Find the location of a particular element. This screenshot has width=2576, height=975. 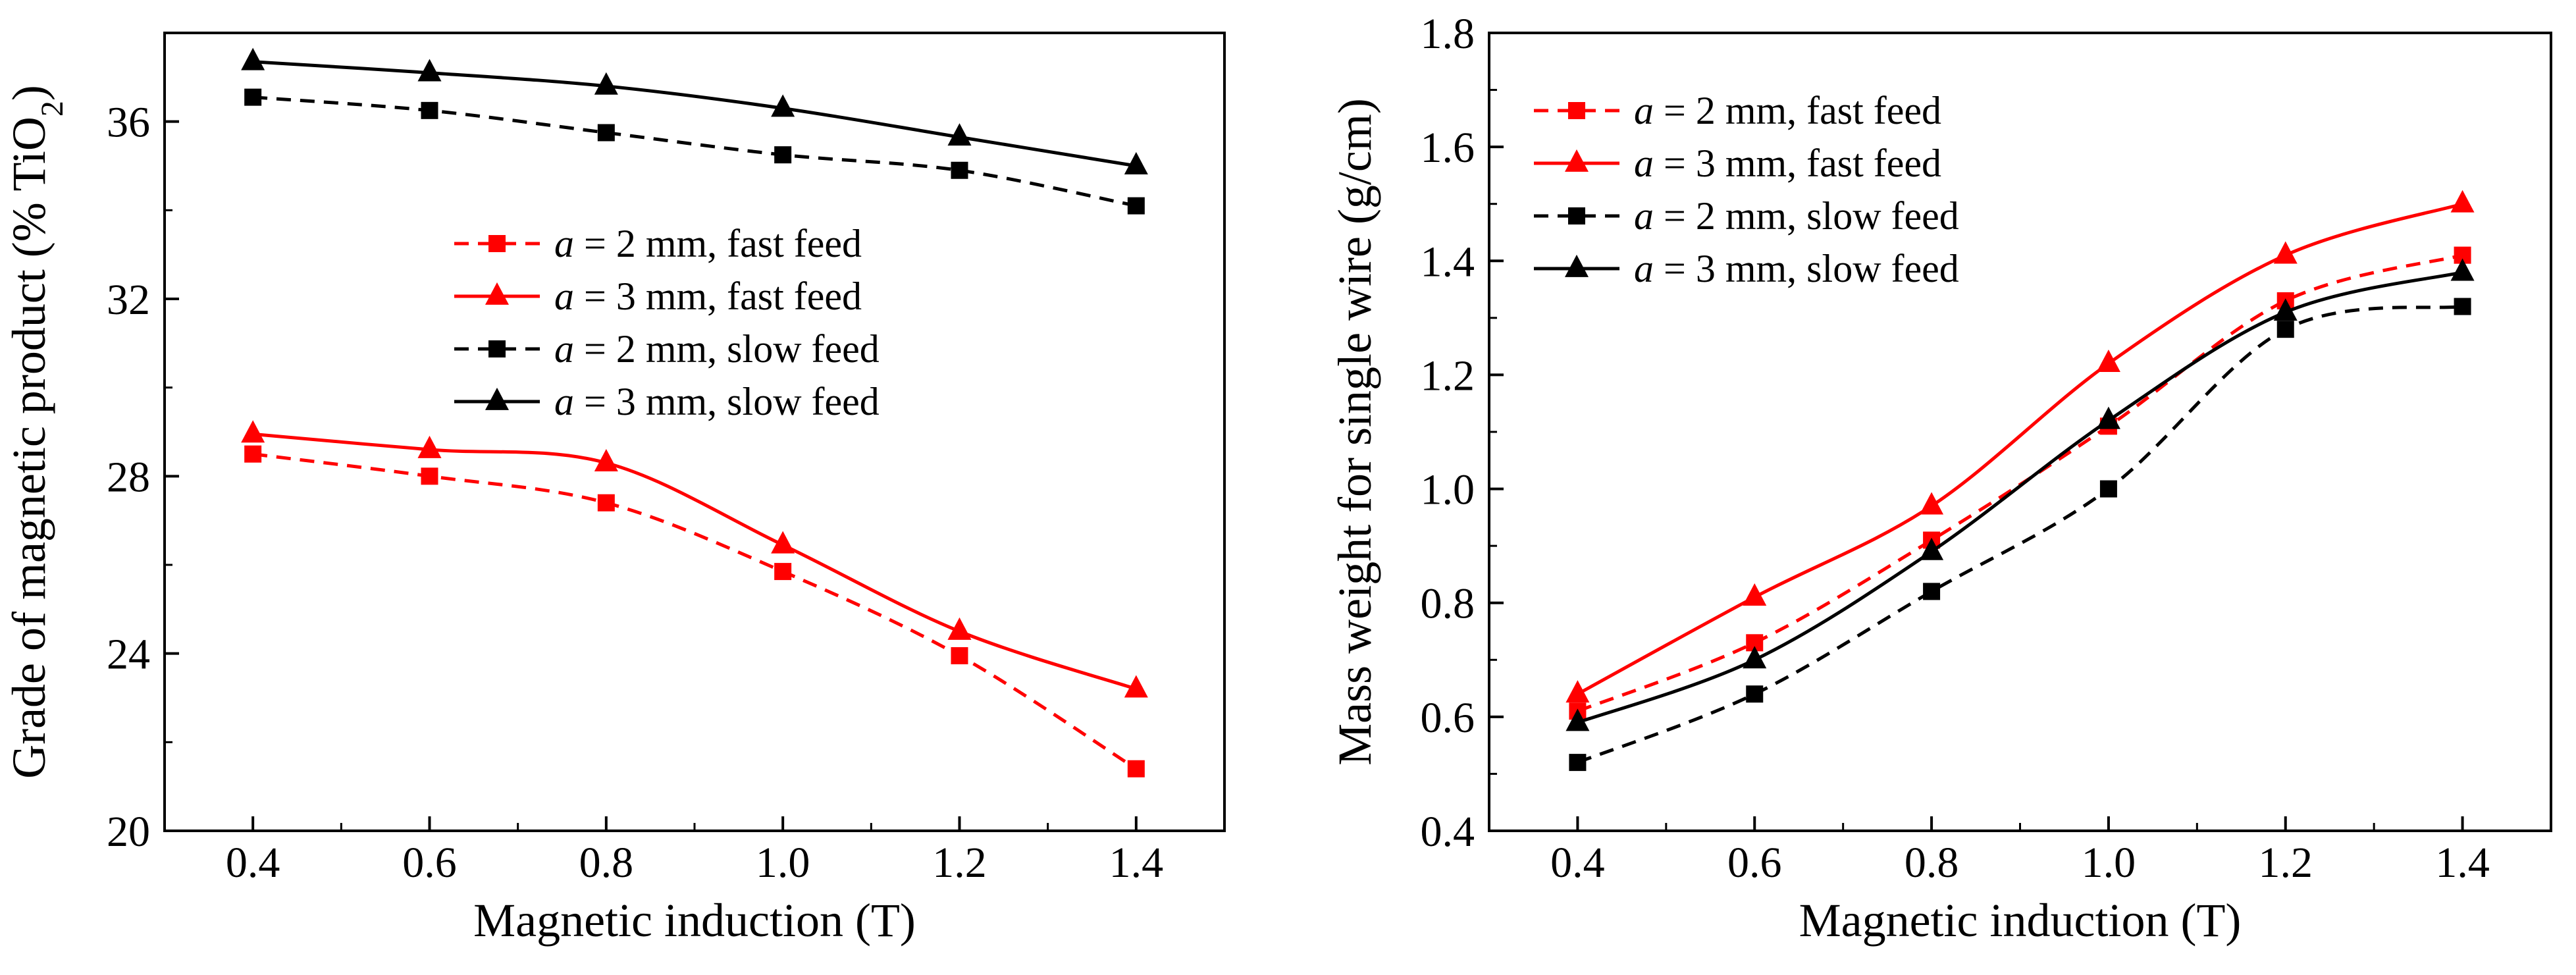

left-y-axis-title: Grade of magnetic product (% TiO2) is located at coordinates (36, 432).